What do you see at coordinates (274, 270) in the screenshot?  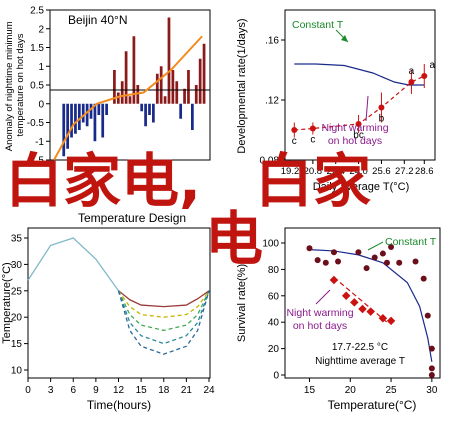 I see `panel4-ytick-label: 80` at bounding box center [274, 270].